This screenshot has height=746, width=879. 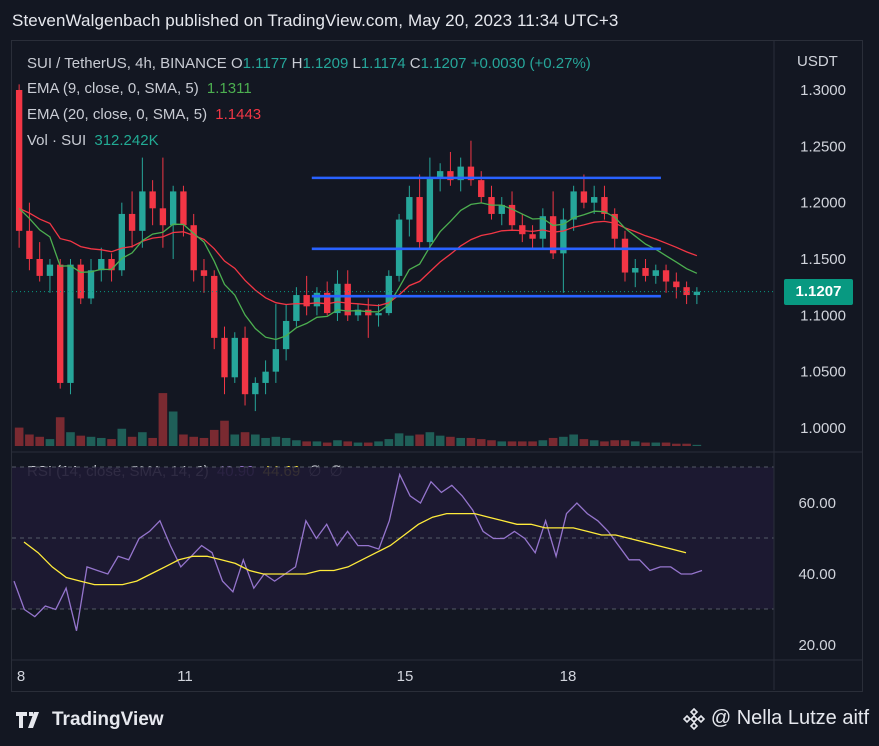 What do you see at coordinates (823, 203) in the screenshot?
I see `price-tick-label: 1.2000` at bounding box center [823, 203].